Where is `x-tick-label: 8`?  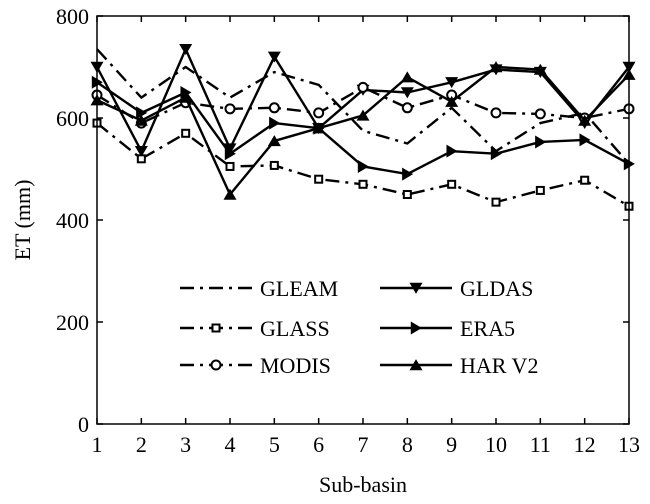 x-tick-label: 8 is located at coordinates (407, 444).